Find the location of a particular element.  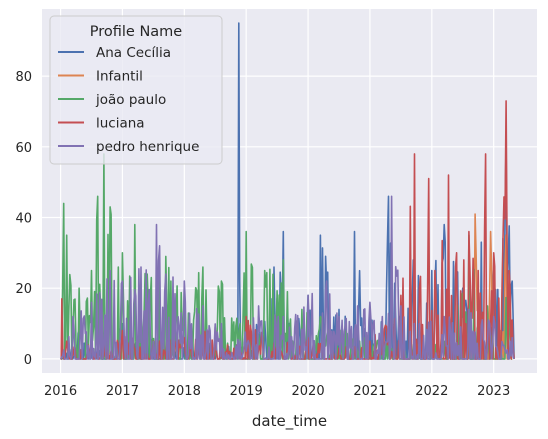

x-tick-label: 2021 is located at coordinates (369, 391).